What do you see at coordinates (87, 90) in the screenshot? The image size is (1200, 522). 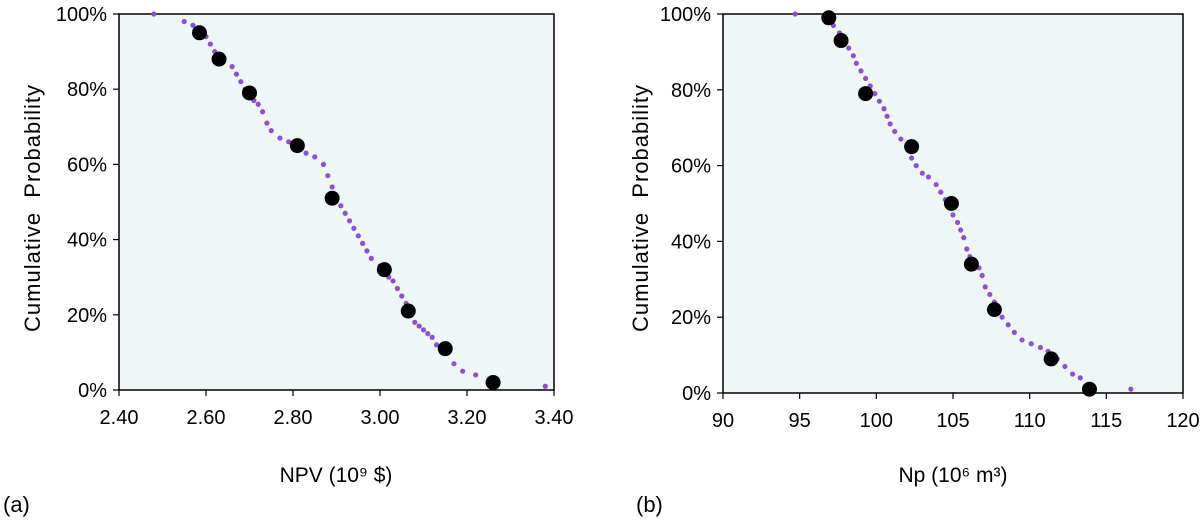 I see `y-tick-label-a: 80%` at bounding box center [87, 90].